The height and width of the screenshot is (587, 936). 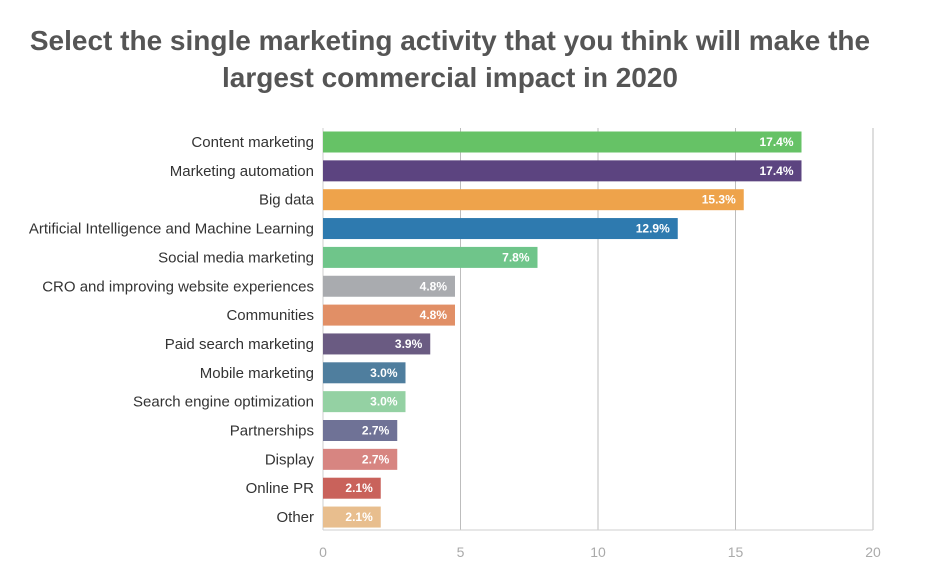 What do you see at coordinates (287, 200) in the screenshot?
I see `category-label: Big data` at bounding box center [287, 200].